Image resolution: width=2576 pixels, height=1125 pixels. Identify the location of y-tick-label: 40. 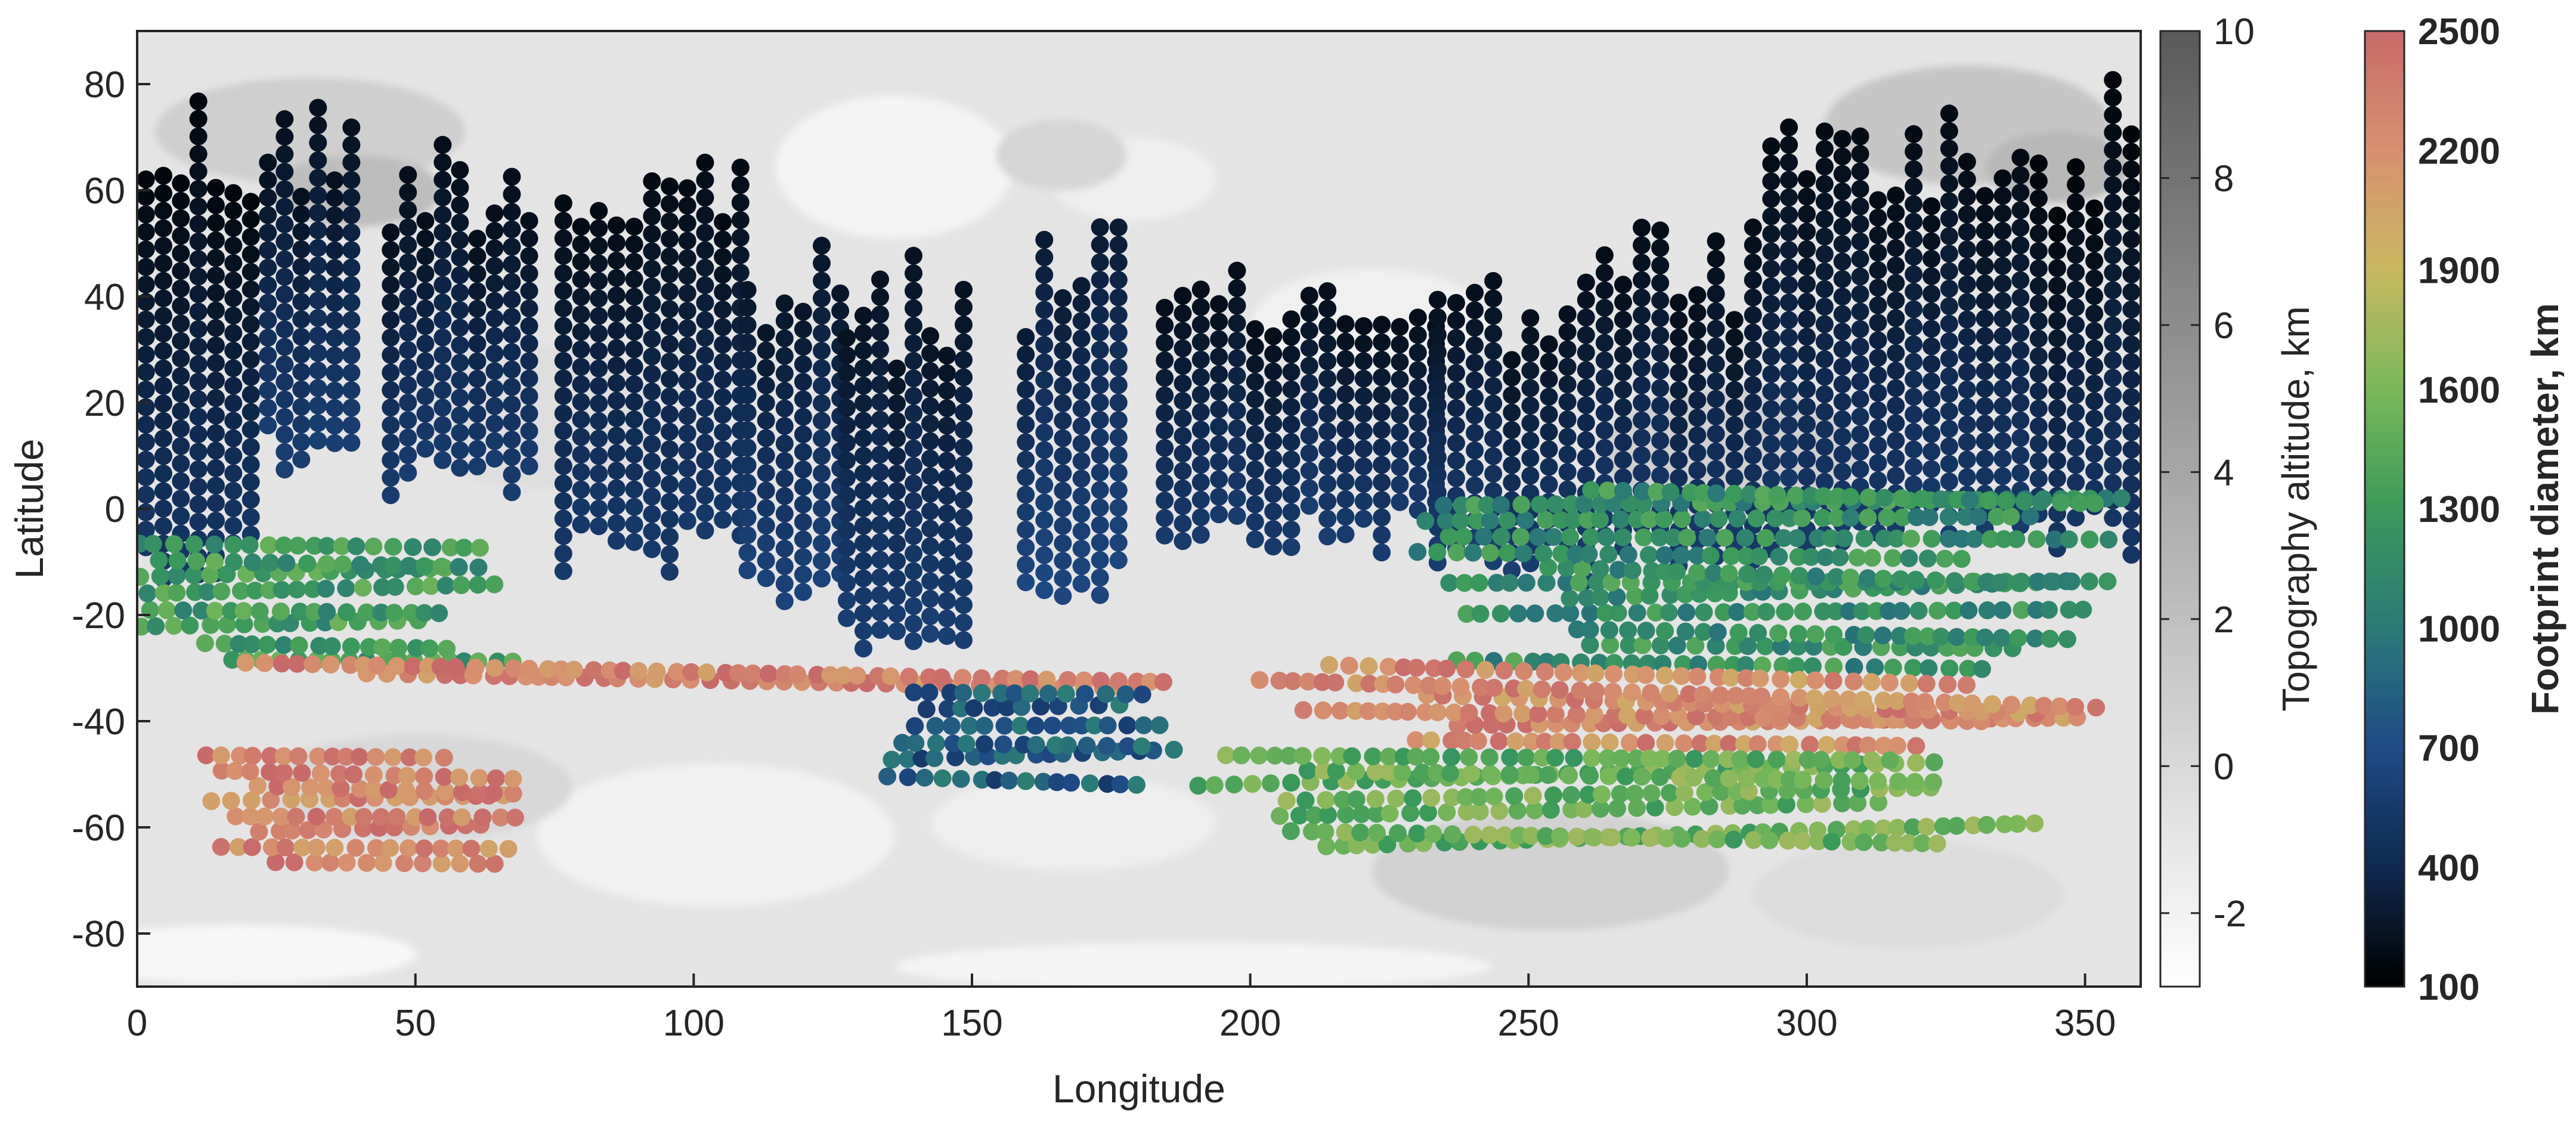
(105, 297).